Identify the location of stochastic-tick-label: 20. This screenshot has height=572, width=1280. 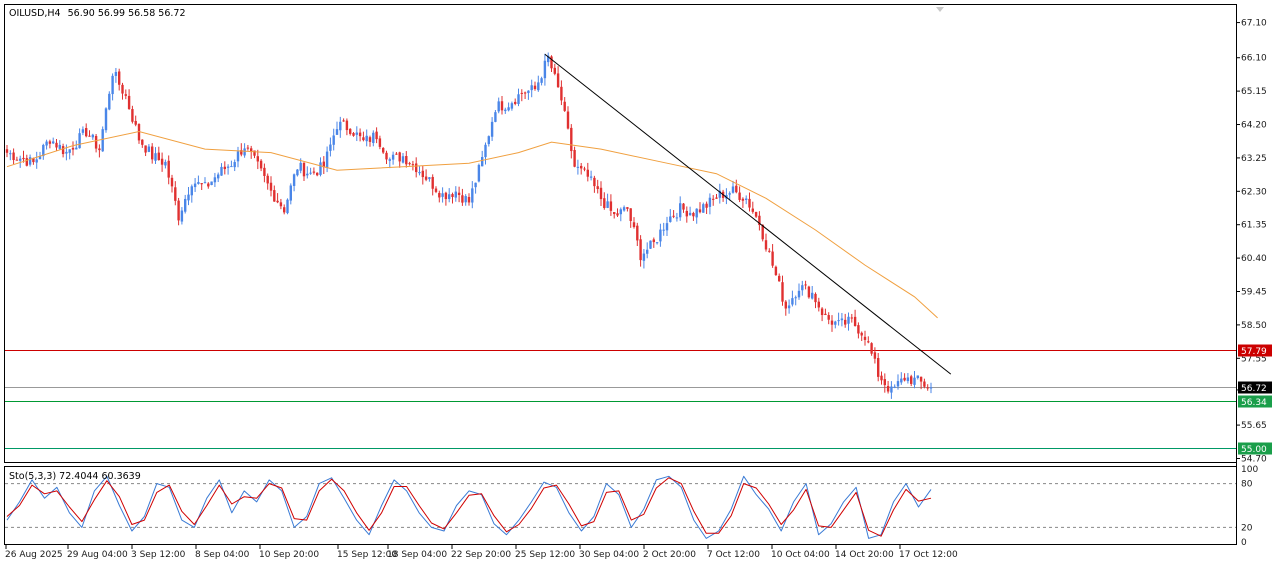
(1247, 528).